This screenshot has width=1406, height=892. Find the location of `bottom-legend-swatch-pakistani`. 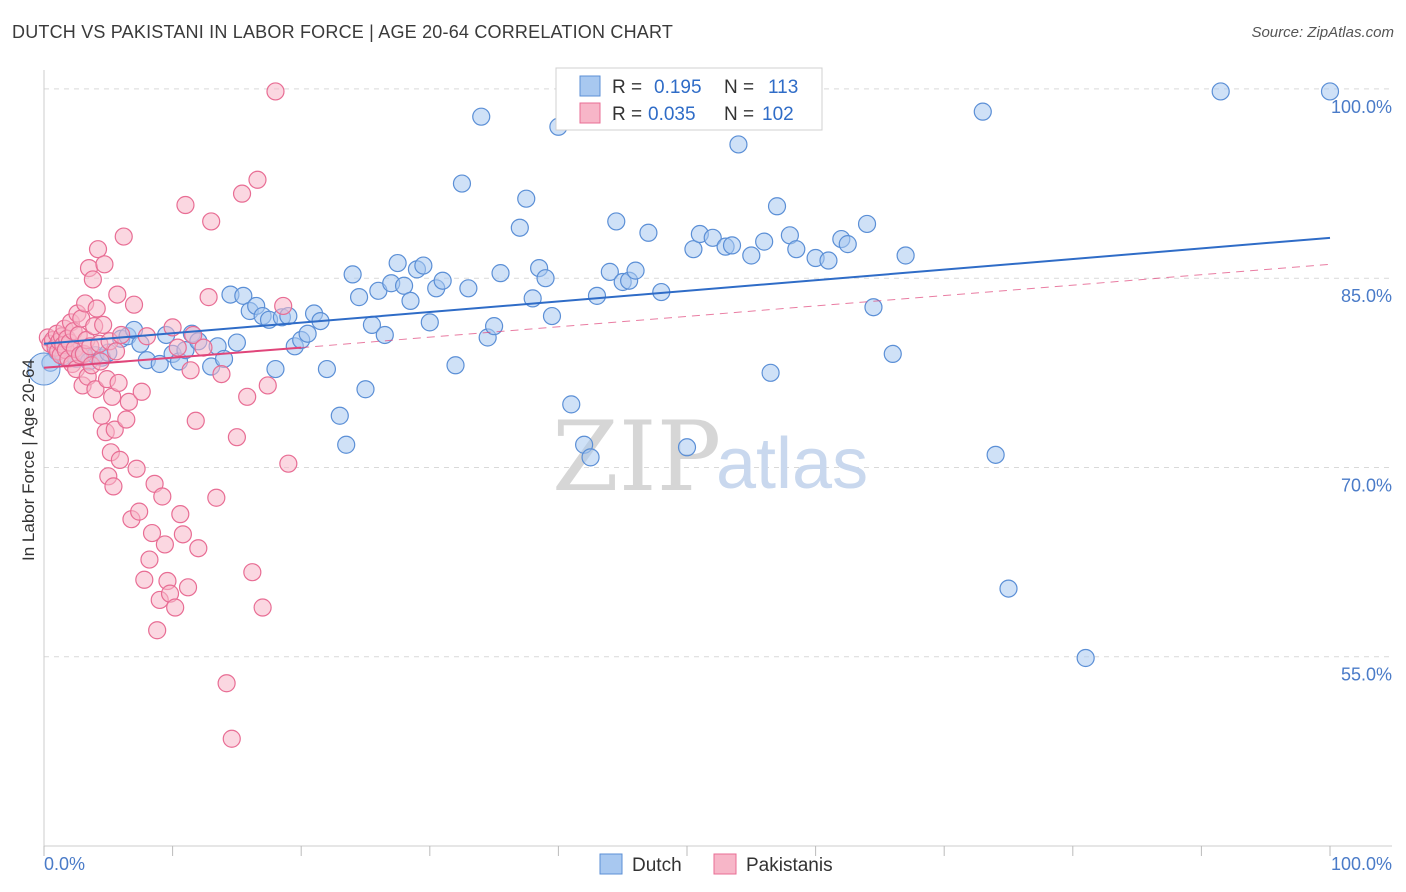

bottom-legend-swatch-pakistani is located at coordinates (725, 864).